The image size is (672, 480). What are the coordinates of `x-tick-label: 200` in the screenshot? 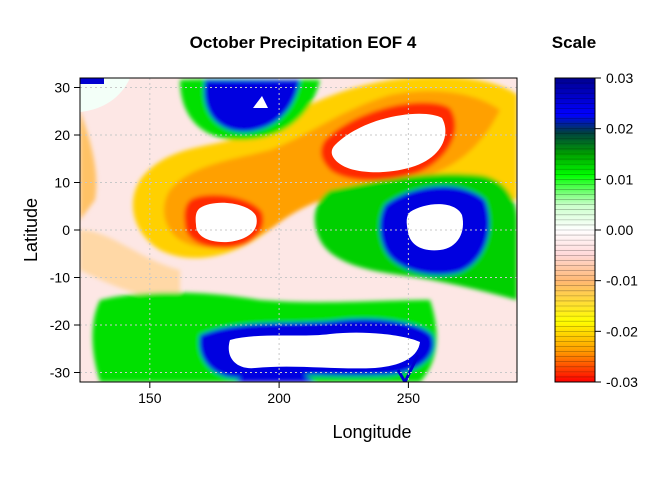 It's located at (279, 398).